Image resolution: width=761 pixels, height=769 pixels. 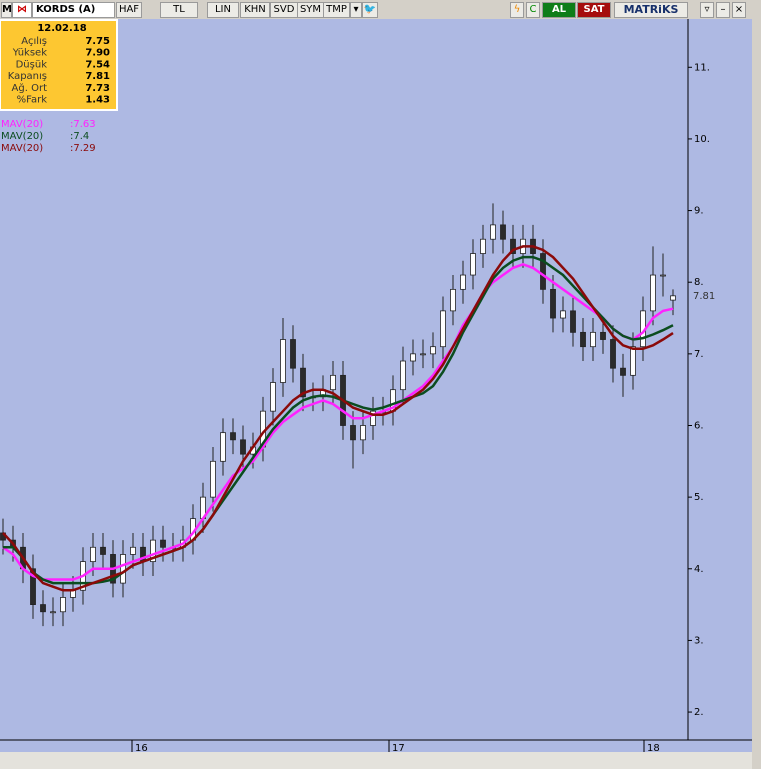 I want to click on scrollbar-bottom, so click(x=376, y=760).